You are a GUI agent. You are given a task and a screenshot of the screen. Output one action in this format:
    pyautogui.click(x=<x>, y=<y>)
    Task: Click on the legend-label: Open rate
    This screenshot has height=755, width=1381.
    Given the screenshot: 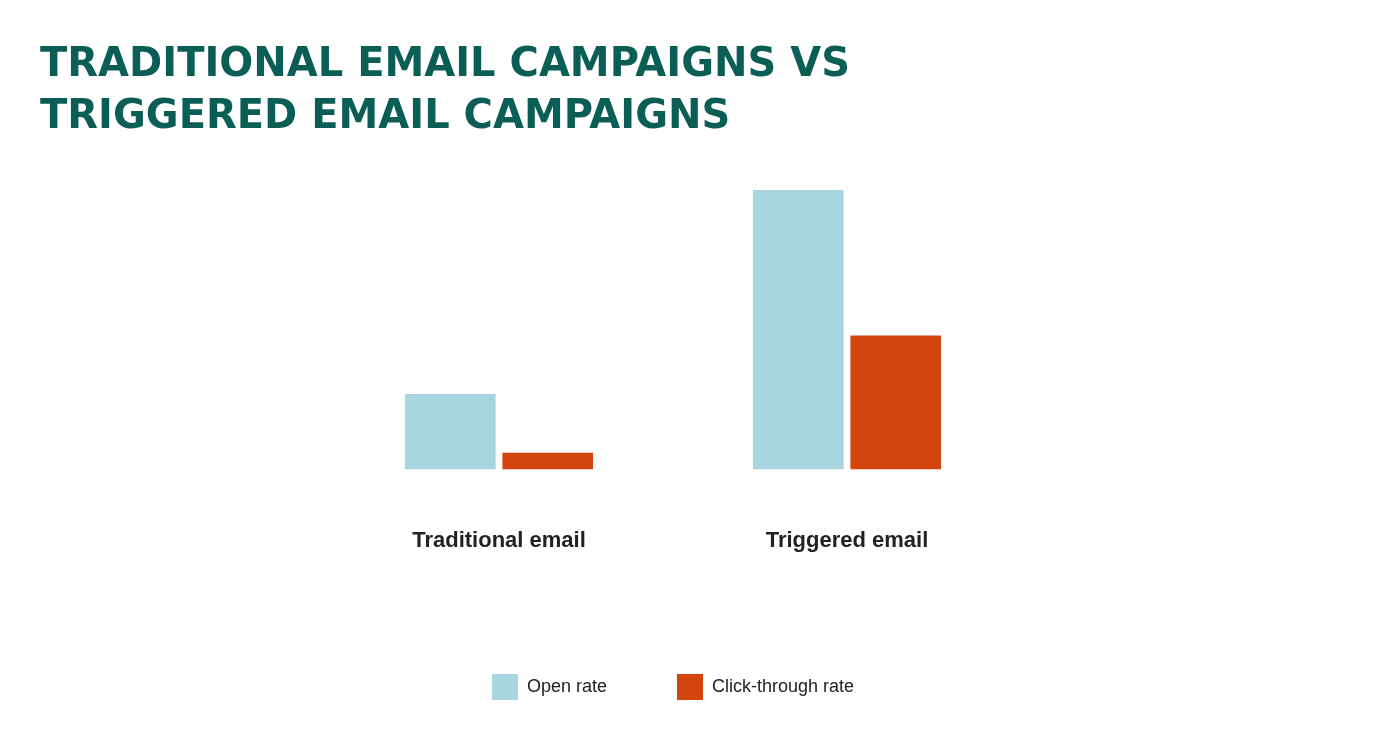 What is the action you would take?
    pyautogui.click(x=567, y=685)
    